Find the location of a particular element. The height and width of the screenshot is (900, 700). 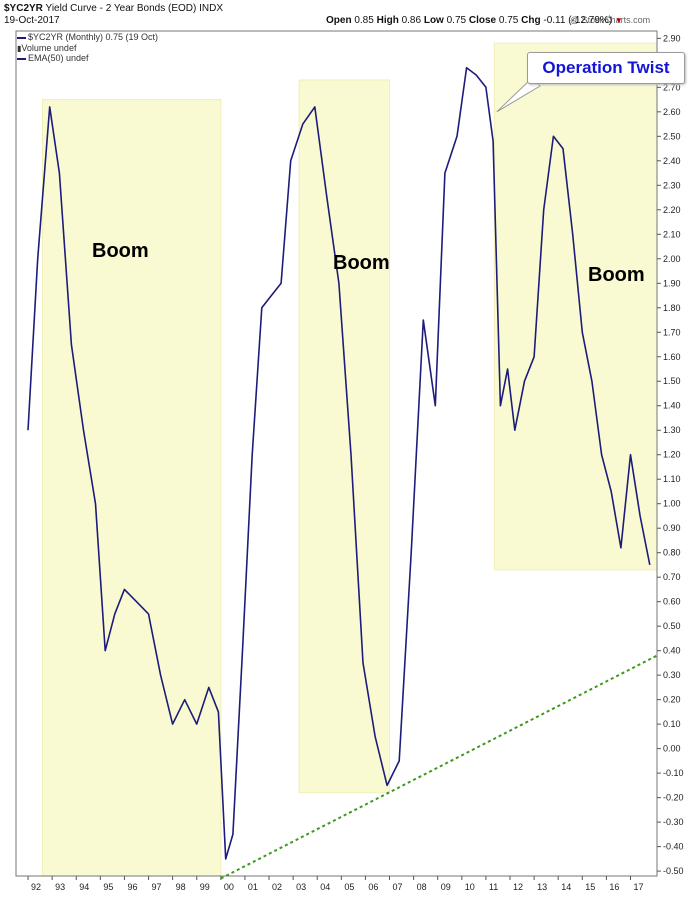

x-tick-label: 93 is located at coordinates (60, 887).